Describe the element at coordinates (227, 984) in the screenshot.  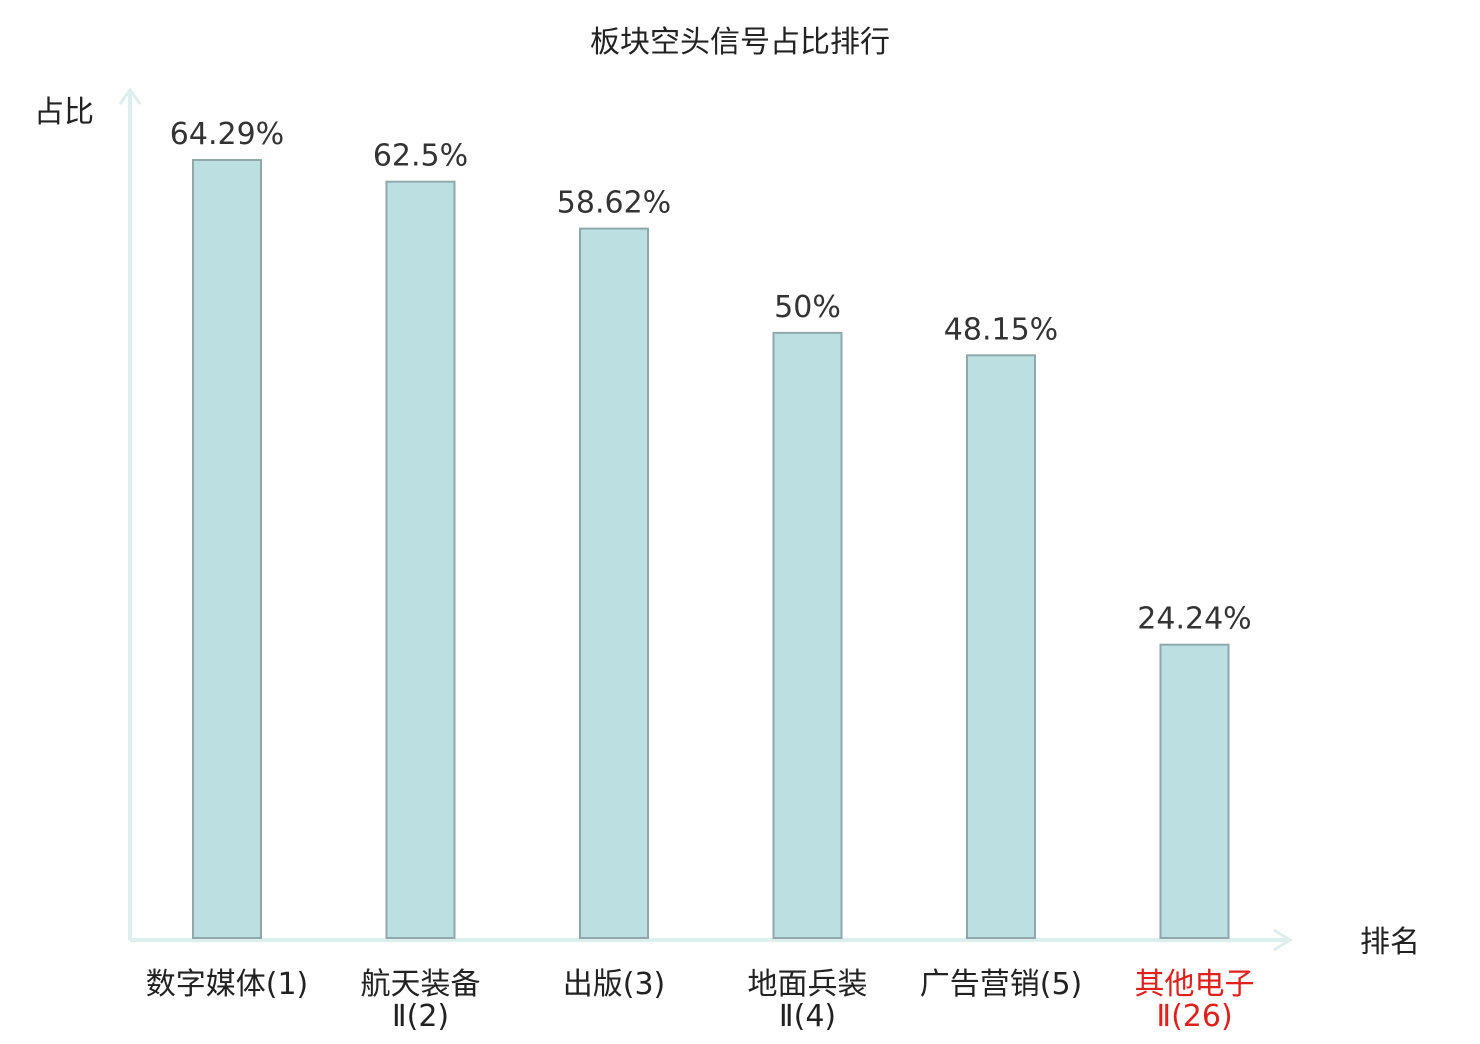
I see `category-tick-label: 数字媒体(1)` at that location.